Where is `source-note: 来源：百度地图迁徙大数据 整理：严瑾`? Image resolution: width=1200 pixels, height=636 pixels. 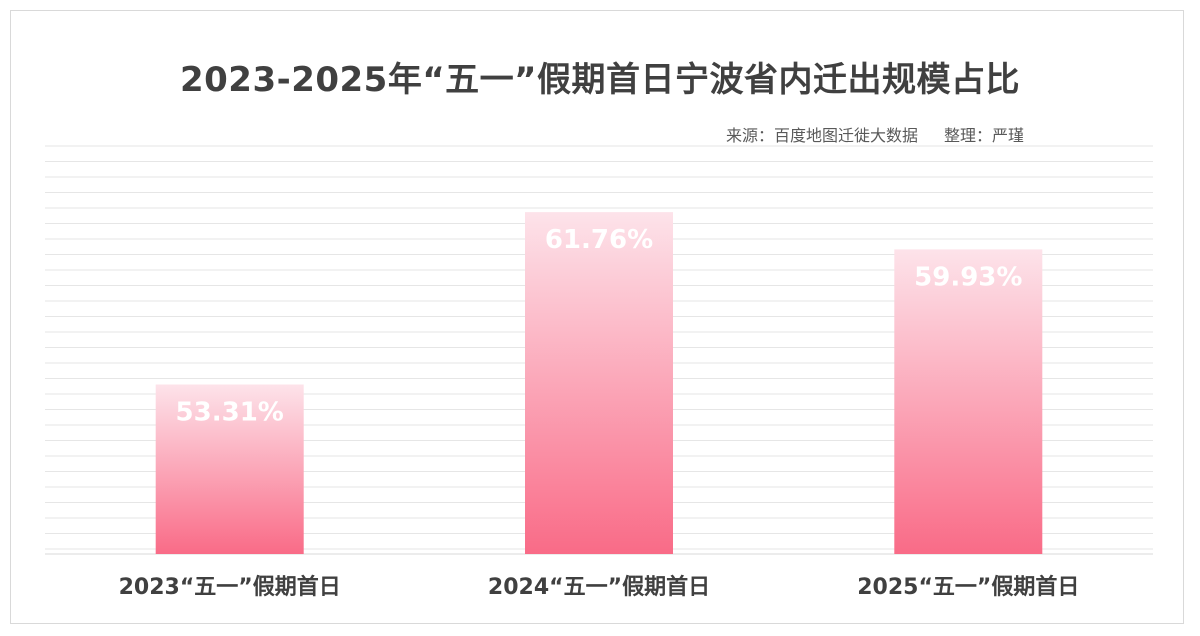 source-note: 来源：百度地图迁徙大数据 整理：严瑾 is located at coordinates (875, 134).